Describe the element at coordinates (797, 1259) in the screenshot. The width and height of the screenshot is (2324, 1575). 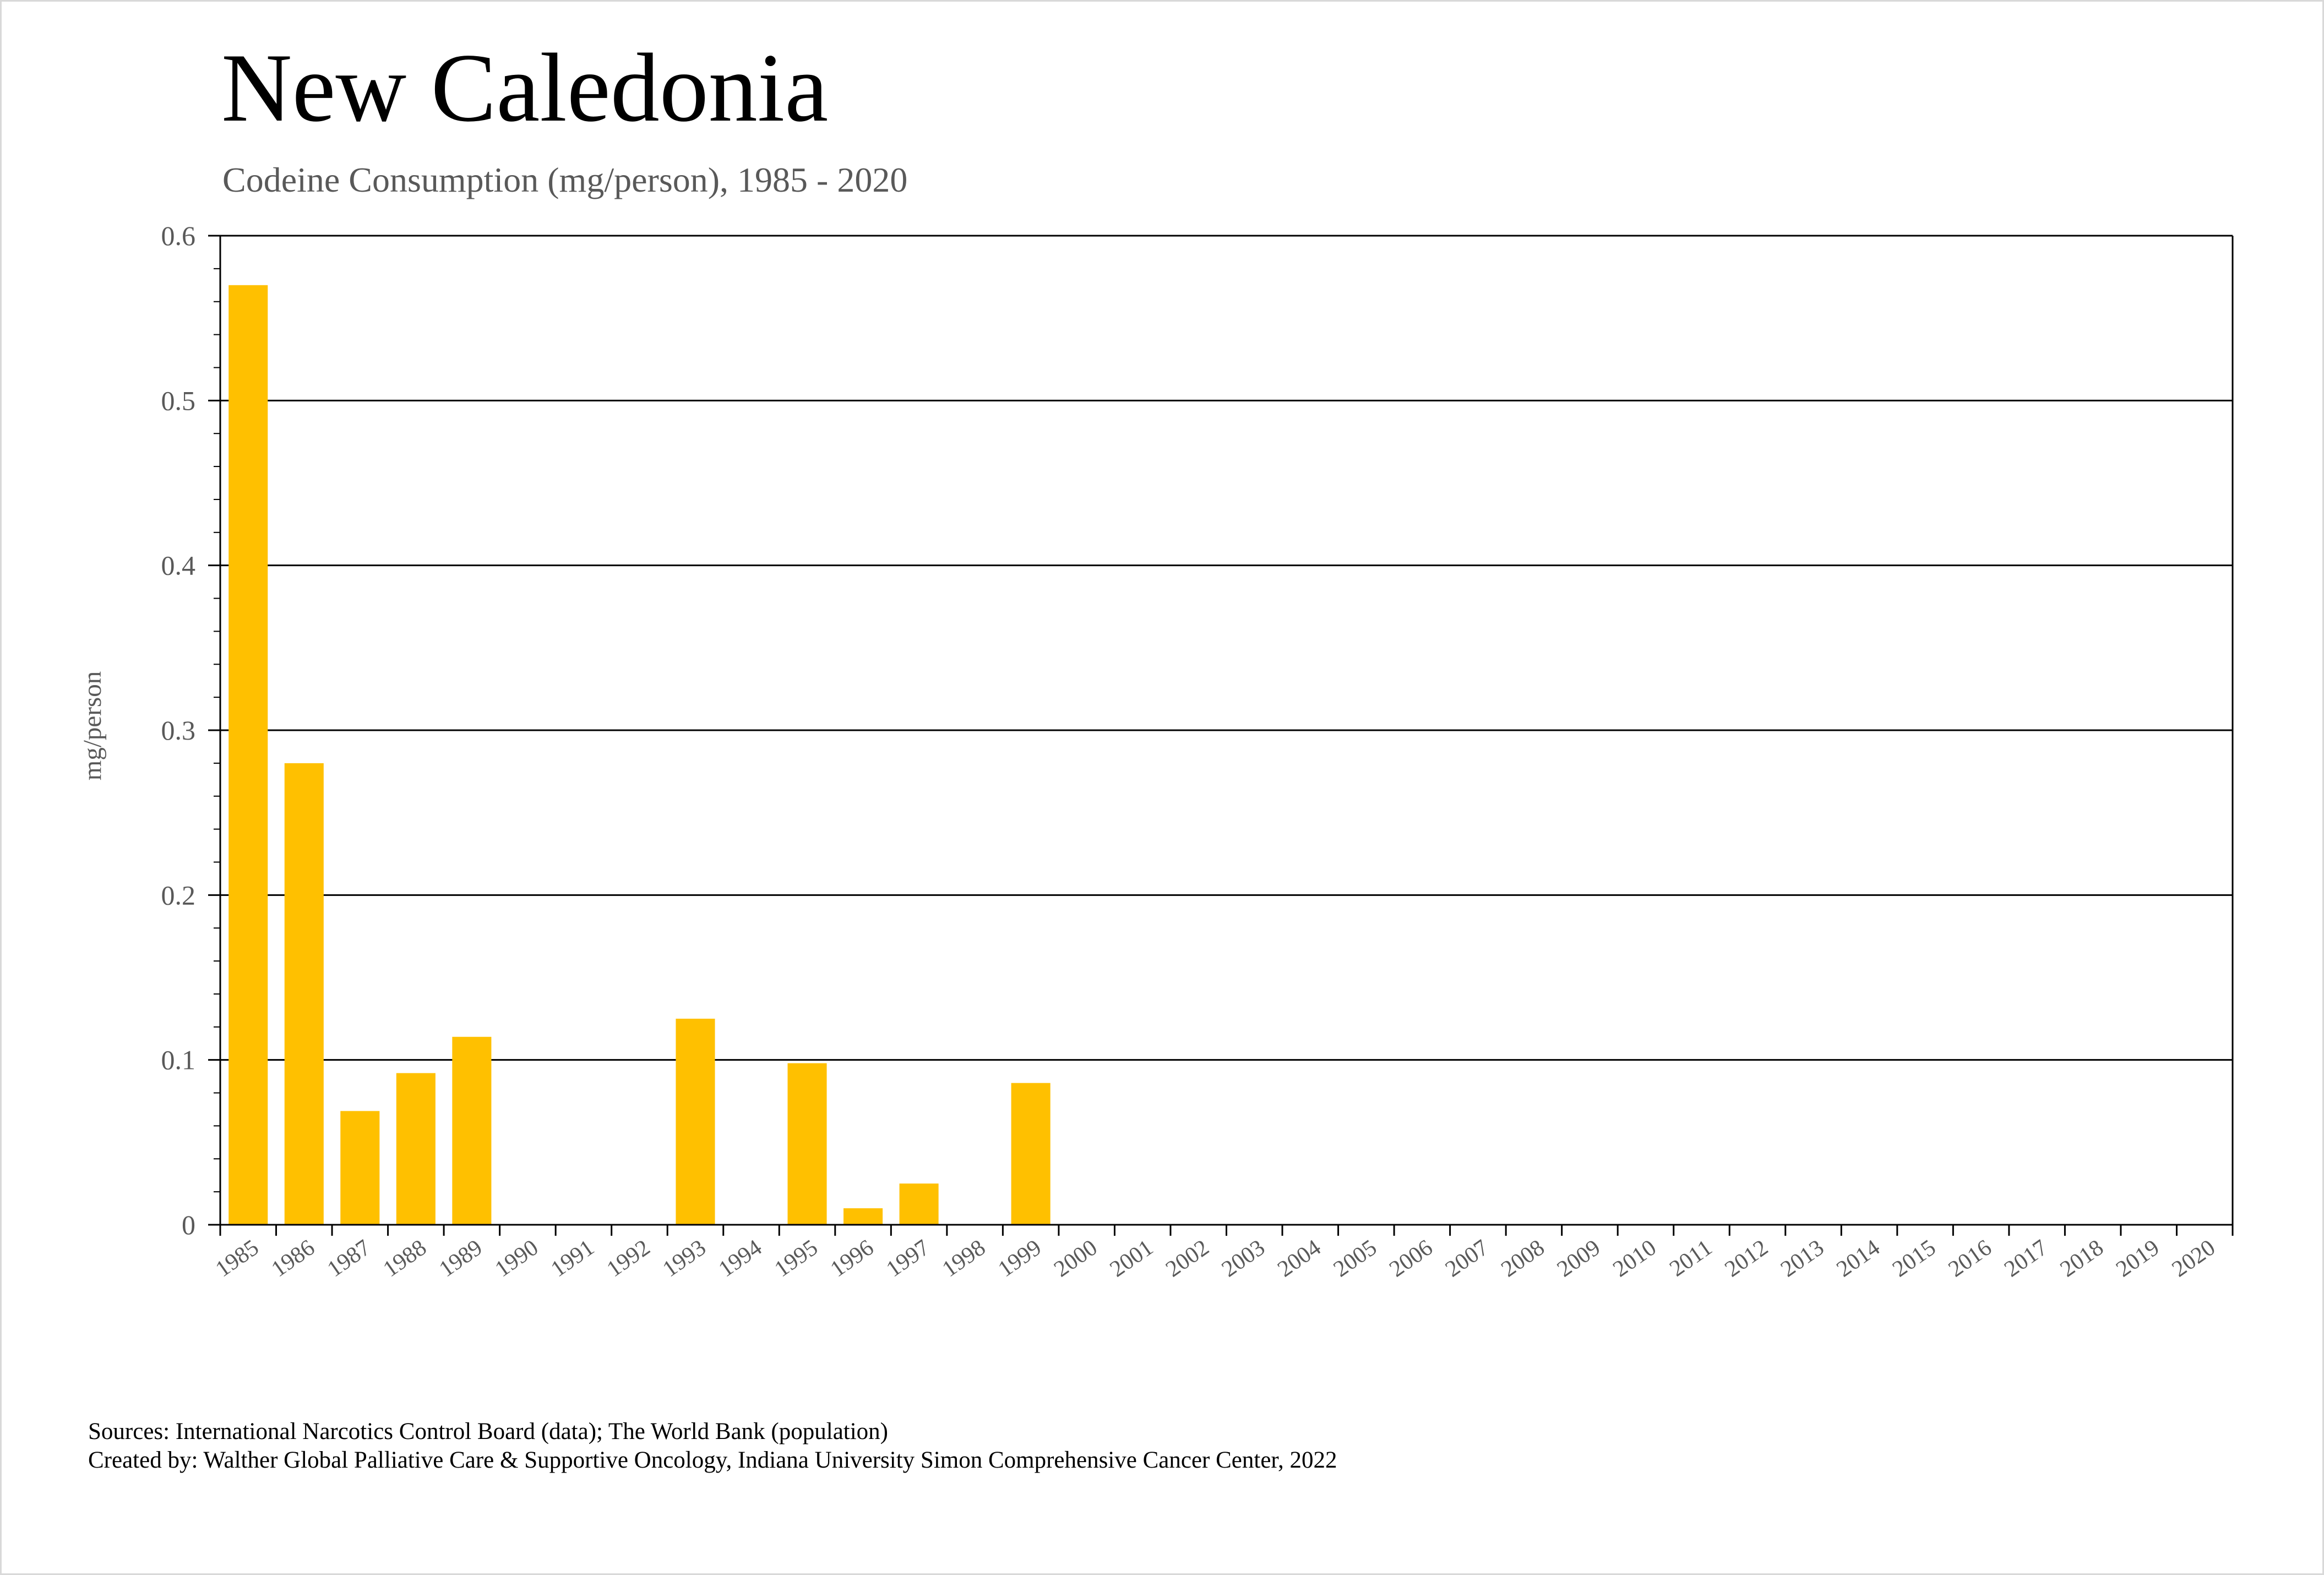
I see `x-tick-label: 1995` at that location.